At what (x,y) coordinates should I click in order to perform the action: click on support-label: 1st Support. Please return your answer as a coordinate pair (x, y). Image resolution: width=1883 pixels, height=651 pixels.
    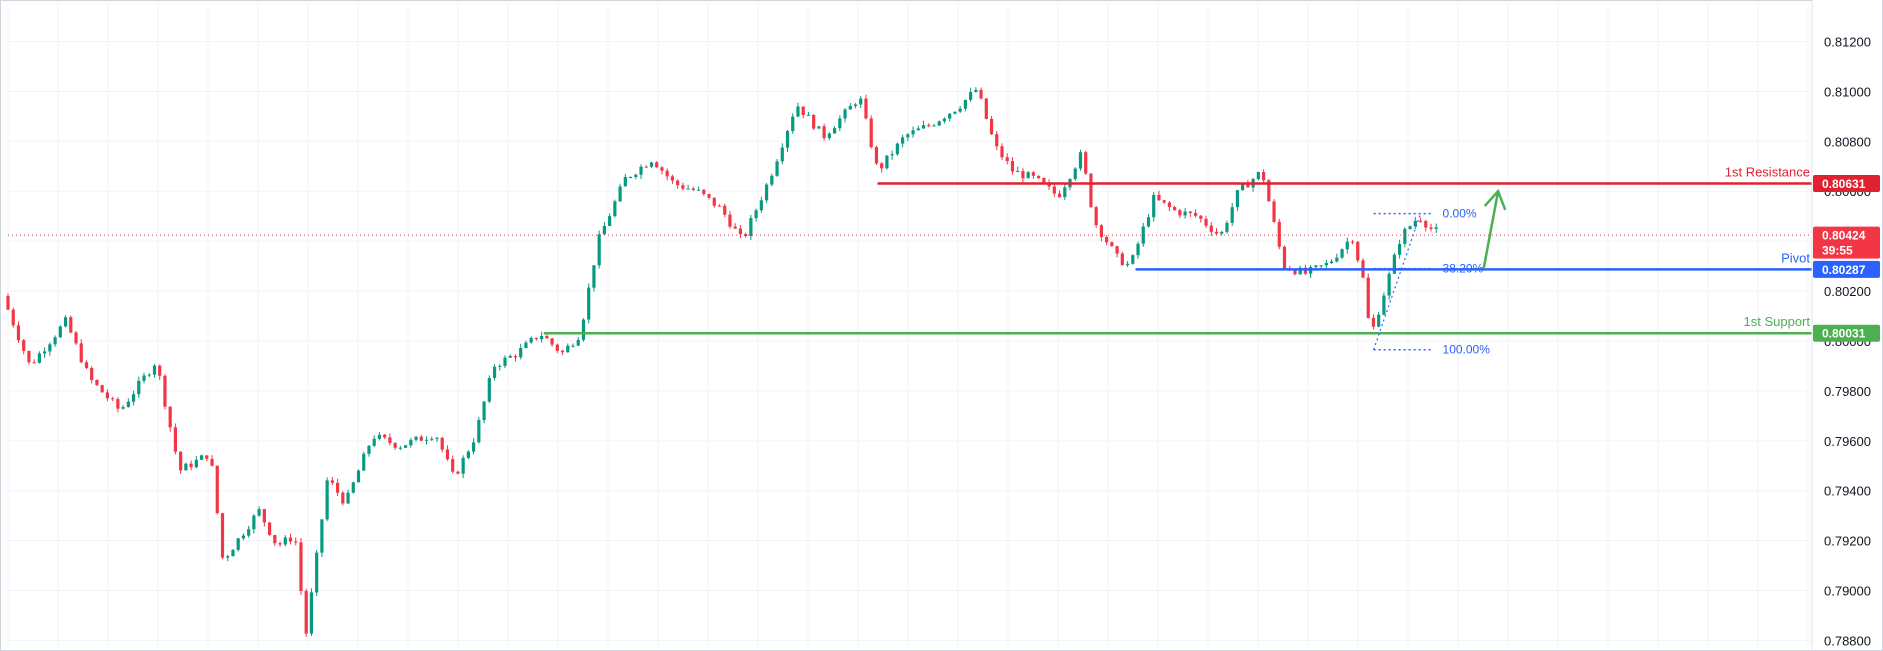
    Looking at the image, I should click on (1777, 321).